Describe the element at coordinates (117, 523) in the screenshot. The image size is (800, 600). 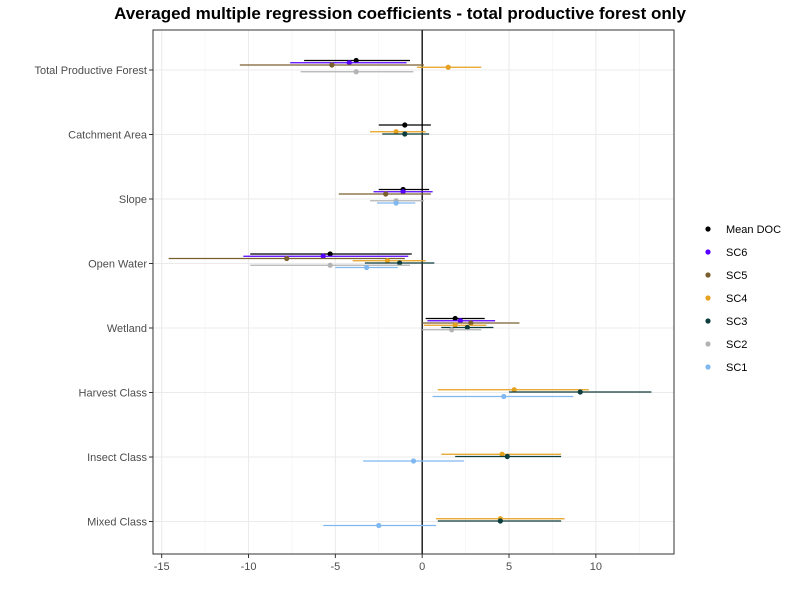
I see `y-tick-label: Mixed Class` at that location.